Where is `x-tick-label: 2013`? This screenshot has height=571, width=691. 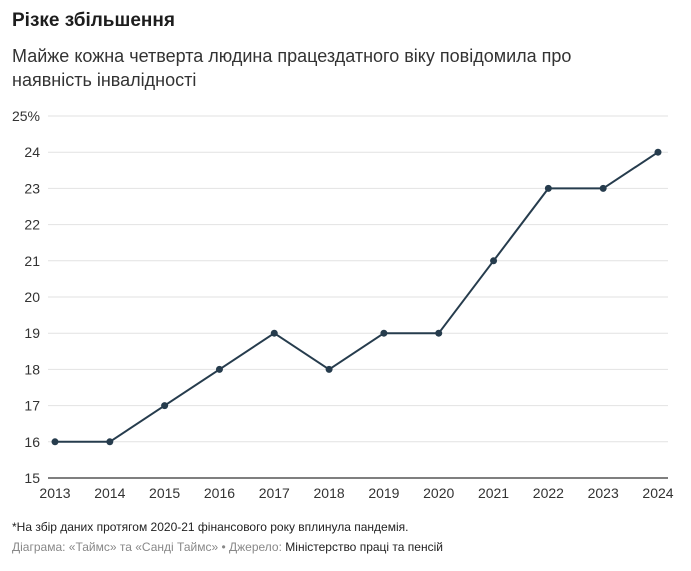 x-tick-label: 2013 is located at coordinates (54, 493).